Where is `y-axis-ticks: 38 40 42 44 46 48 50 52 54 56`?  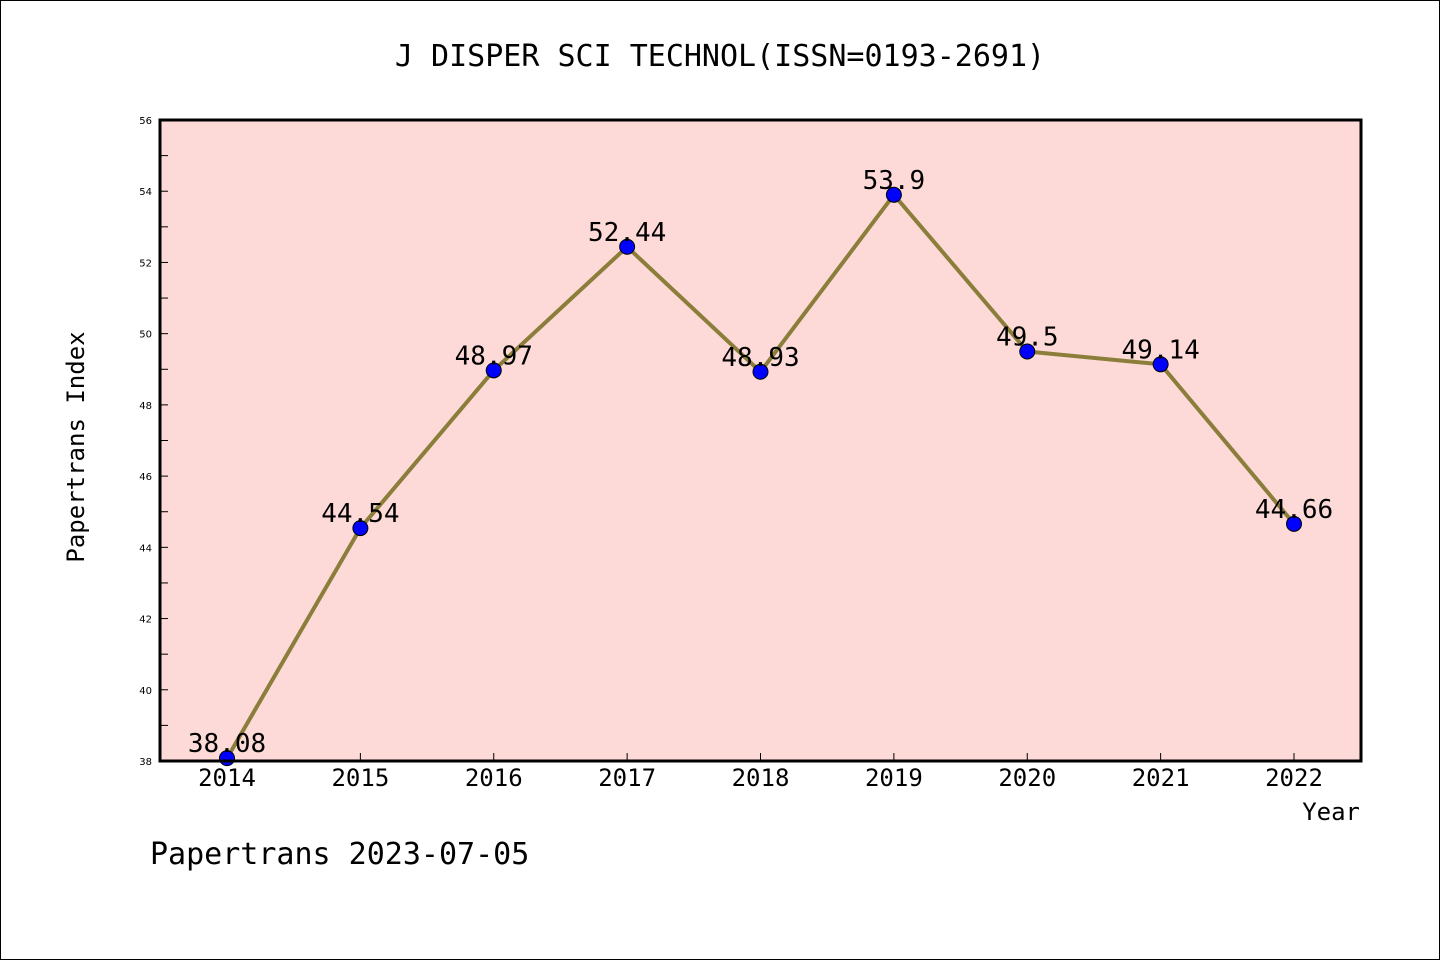
y-axis-ticks: 38 40 42 44 46 48 50 52 54 56 is located at coordinates (153, 442).